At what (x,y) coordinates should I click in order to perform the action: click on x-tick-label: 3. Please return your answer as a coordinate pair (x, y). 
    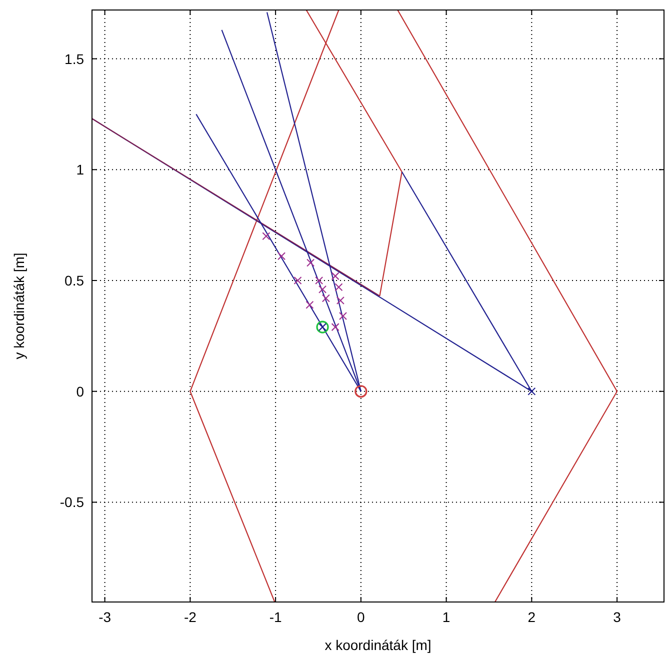
    Looking at the image, I should click on (617, 617).